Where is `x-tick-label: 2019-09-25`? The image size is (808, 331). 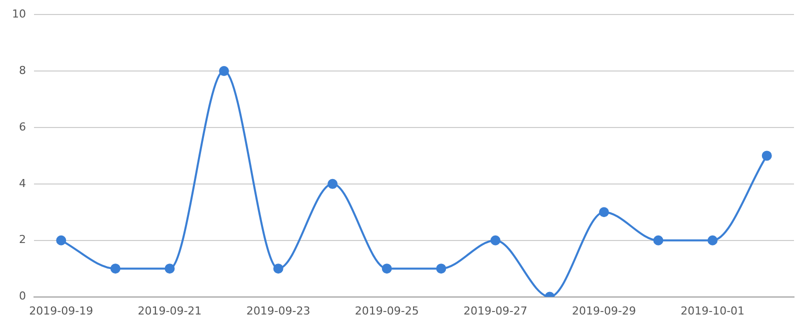 x-tick-label: 2019-09-25 is located at coordinates (386, 311).